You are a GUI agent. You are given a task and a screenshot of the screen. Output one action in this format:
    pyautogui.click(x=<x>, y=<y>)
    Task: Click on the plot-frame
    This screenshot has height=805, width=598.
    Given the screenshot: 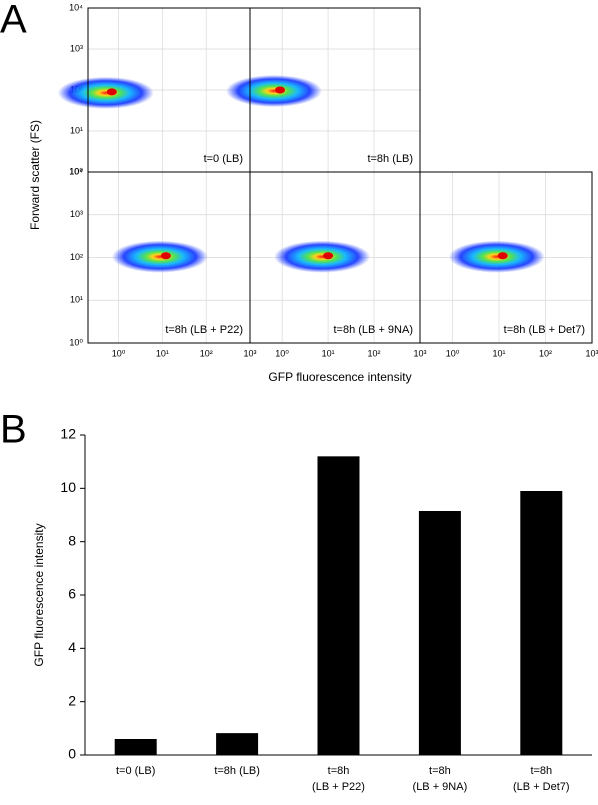 What is the action you would take?
    pyautogui.click(x=506, y=257)
    